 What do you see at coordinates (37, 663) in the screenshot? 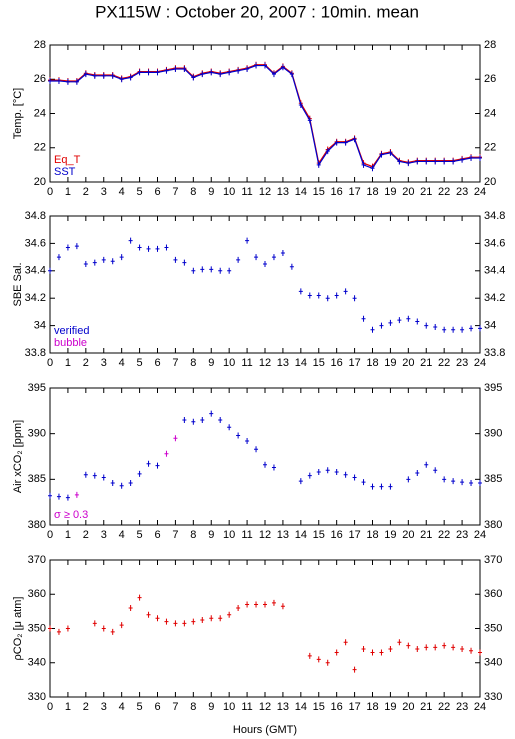
I see `y-tick-label: 340` at bounding box center [37, 663].